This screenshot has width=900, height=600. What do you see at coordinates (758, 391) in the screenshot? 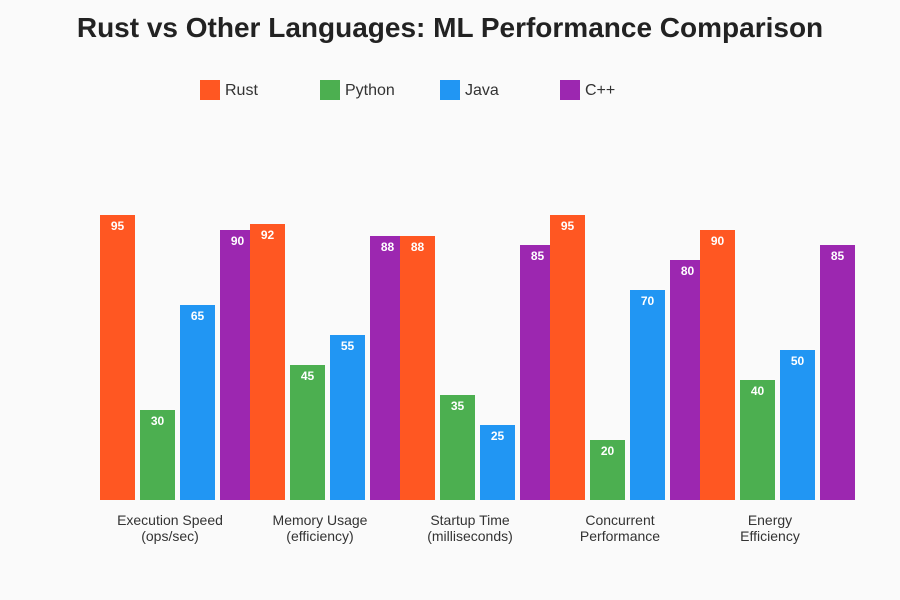
I see `bar-value-label: 40` at bounding box center [758, 391].